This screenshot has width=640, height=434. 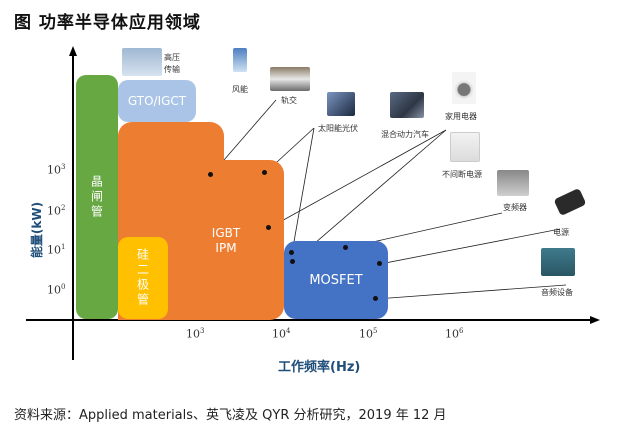 I want to click on x-tick-1e6: 106, so click(x=454, y=334).